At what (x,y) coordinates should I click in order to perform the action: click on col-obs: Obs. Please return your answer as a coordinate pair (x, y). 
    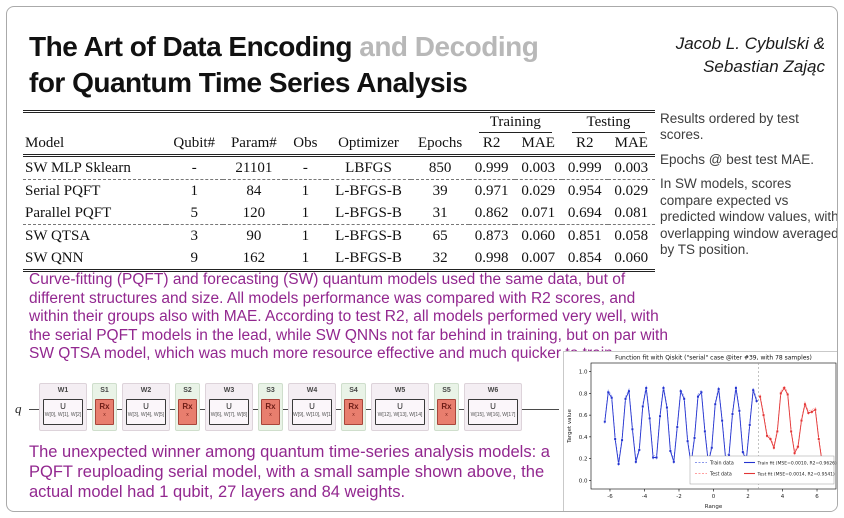
    Looking at the image, I should click on (305, 145).